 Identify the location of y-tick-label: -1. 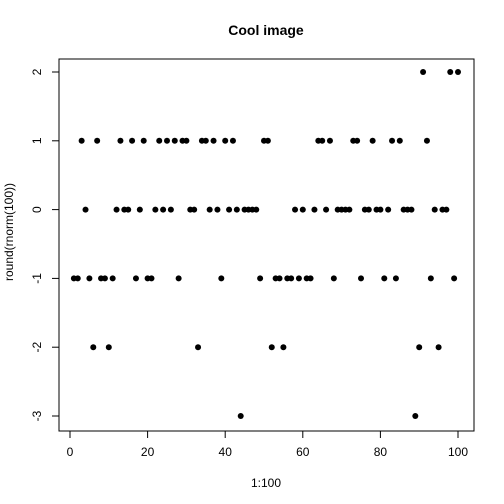
(37, 278).